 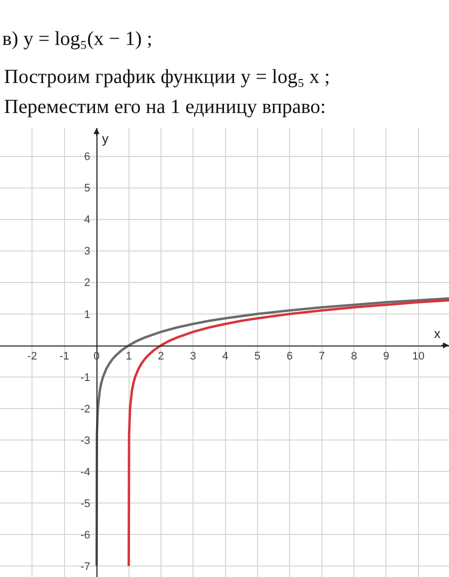 I want to click on y-tick-label: 6, so click(x=87, y=157).